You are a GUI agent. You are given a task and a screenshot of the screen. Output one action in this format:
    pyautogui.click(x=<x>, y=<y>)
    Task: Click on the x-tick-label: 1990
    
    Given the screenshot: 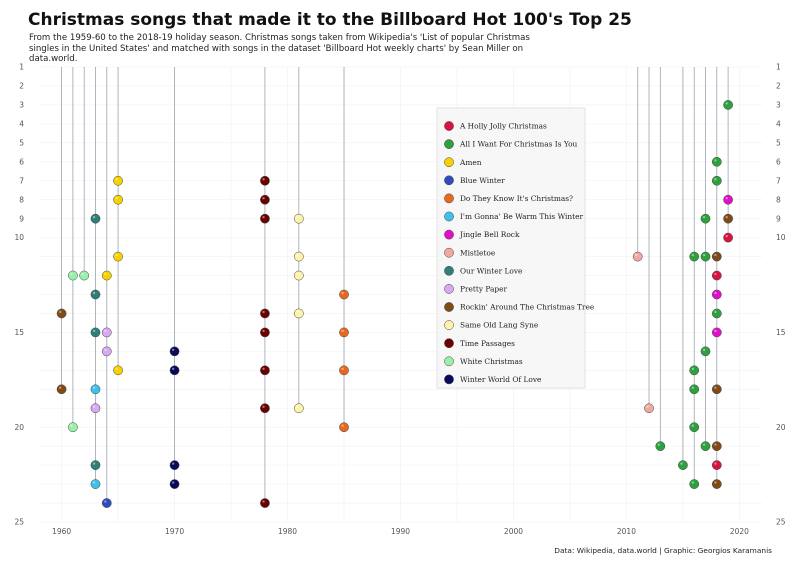 What is the action you would take?
    pyautogui.click(x=400, y=531)
    